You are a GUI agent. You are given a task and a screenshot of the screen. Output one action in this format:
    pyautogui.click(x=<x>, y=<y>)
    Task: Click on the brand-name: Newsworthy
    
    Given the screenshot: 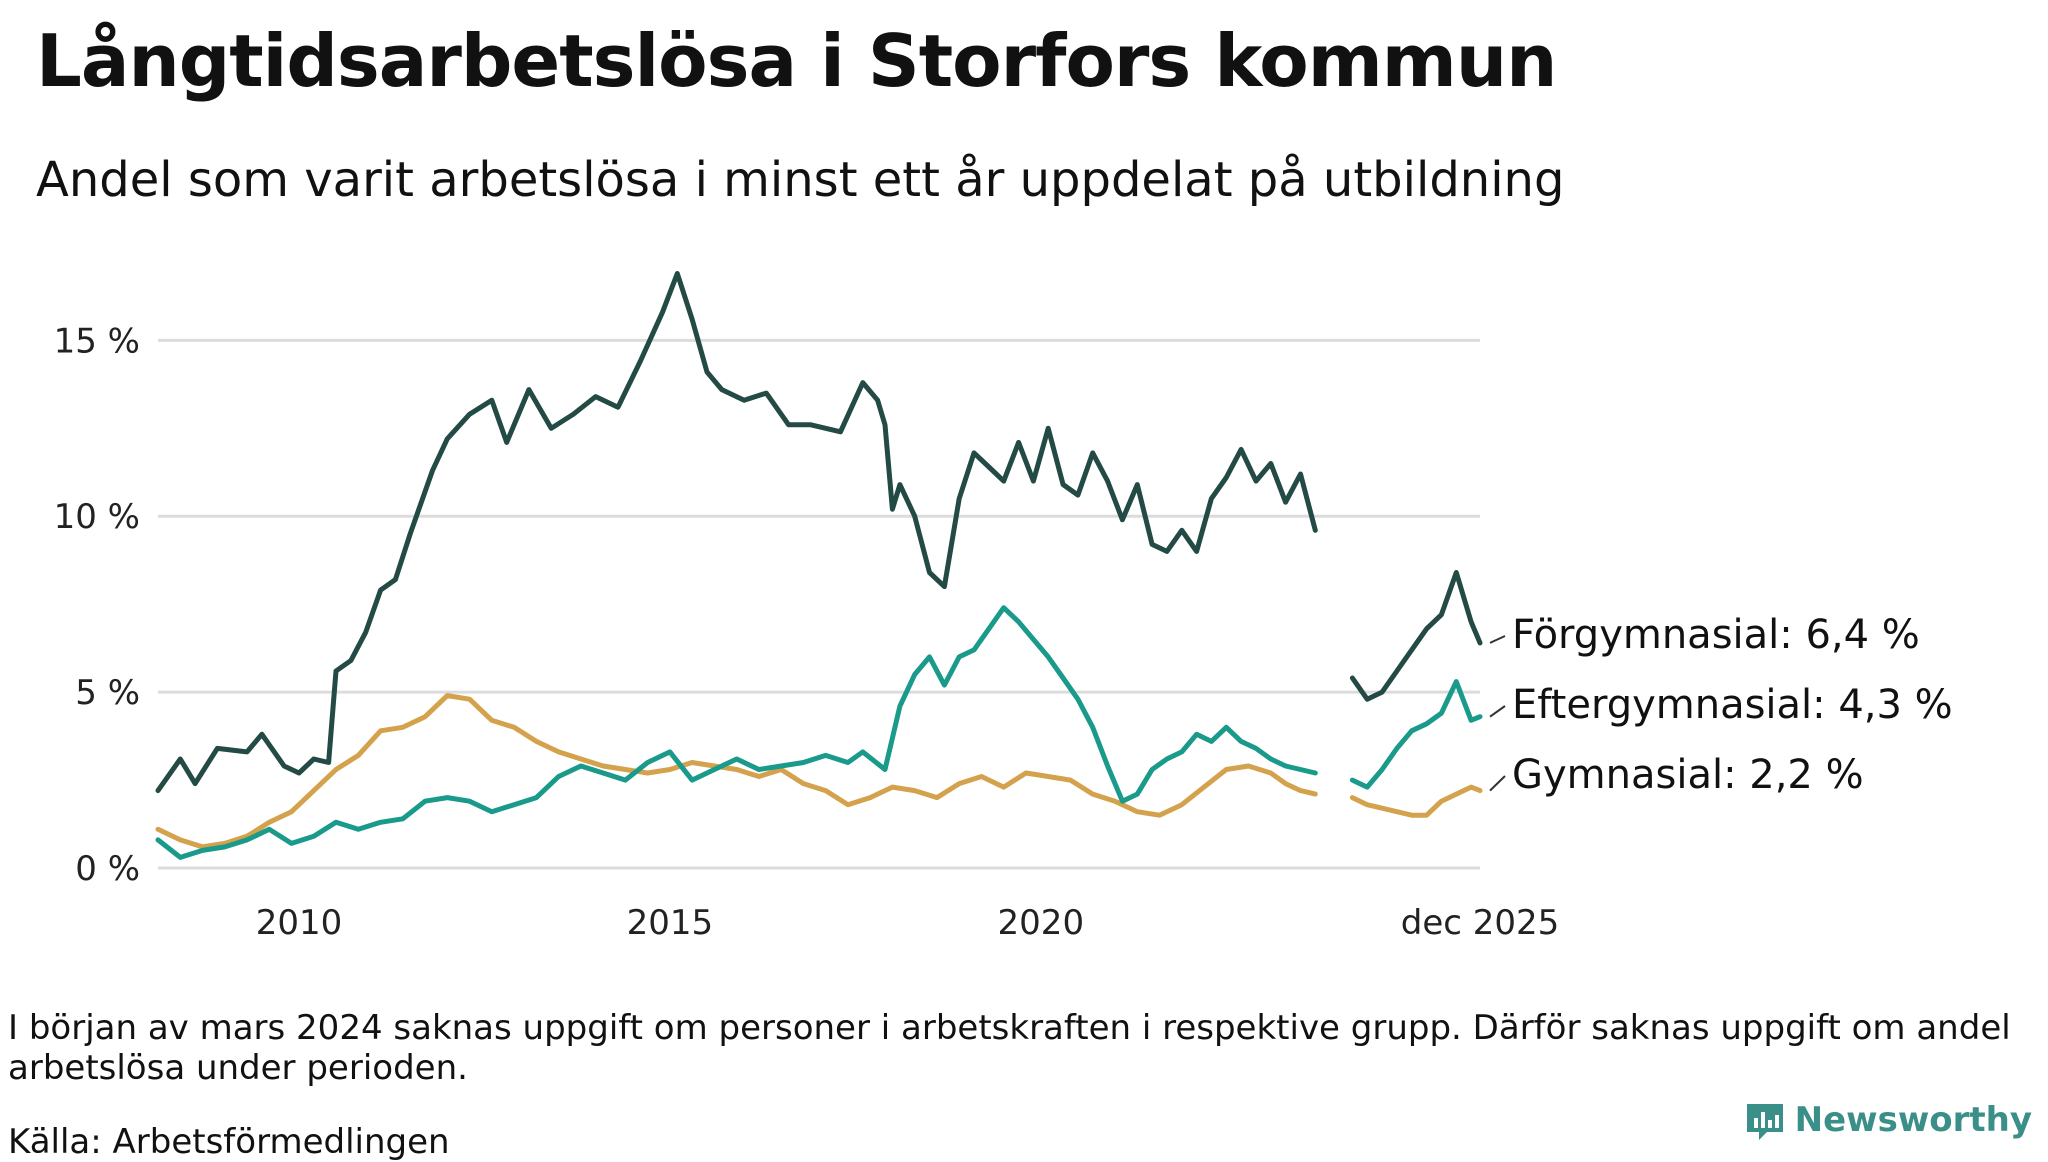 What is the action you would take?
    pyautogui.click(x=1913, y=1120)
    